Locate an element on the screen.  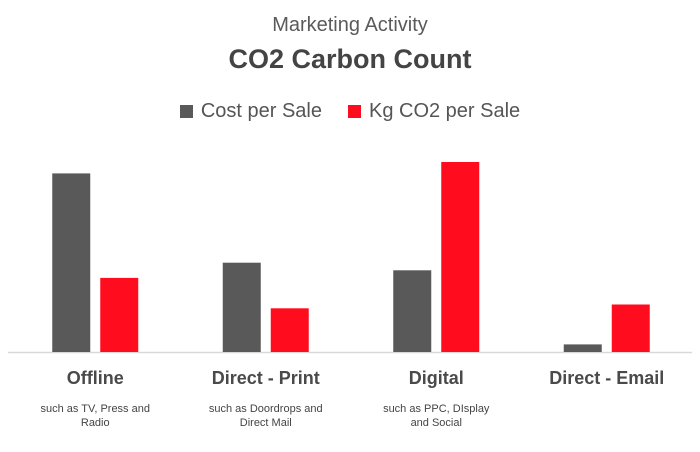
category-note: such as Doordrops and is located at coordinates (266, 409).